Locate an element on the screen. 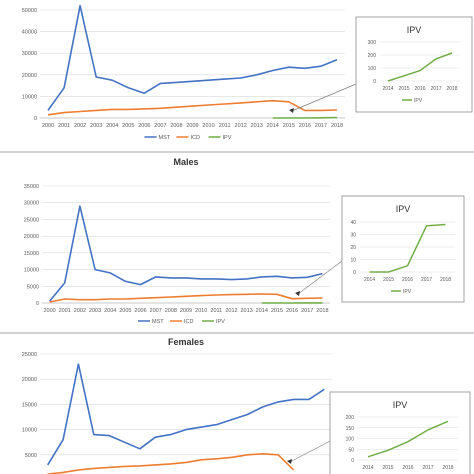 Image resolution: width=474 pixels, height=474 pixels. x-tick-label: 2006 is located at coordinates (144, 126).